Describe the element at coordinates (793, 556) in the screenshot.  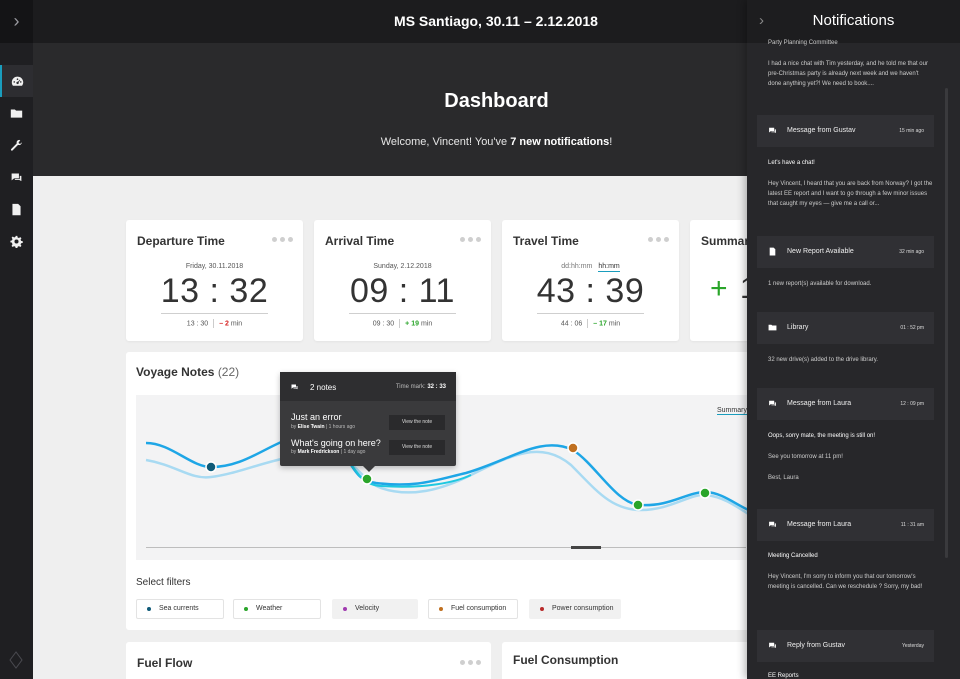
I see `notification-subject: Meeting Cancelled` at that location.